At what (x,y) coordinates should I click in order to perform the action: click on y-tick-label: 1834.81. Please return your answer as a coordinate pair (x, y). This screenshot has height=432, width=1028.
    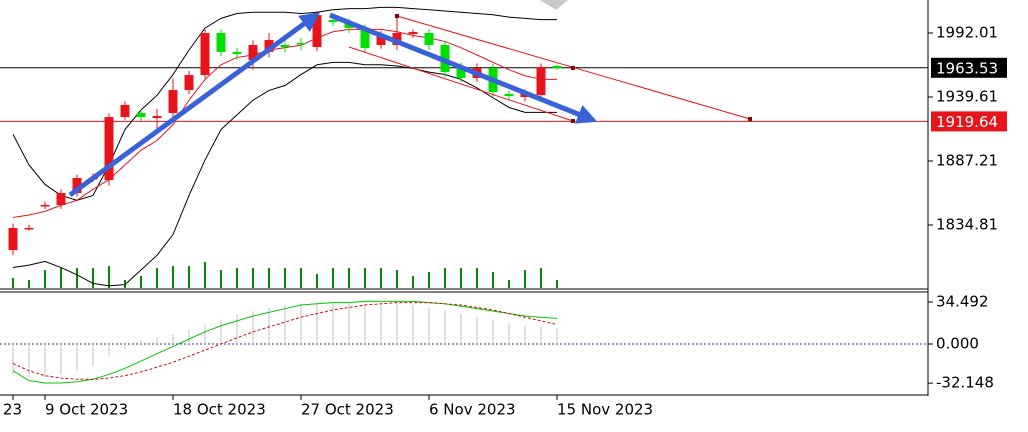
    Looking at the image, I should click on (967, 225).